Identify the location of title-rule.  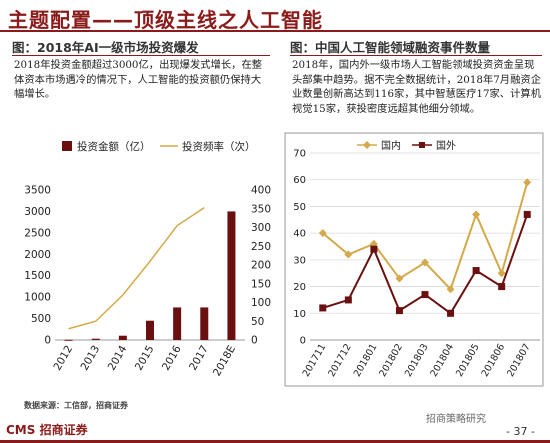
(275, 31).